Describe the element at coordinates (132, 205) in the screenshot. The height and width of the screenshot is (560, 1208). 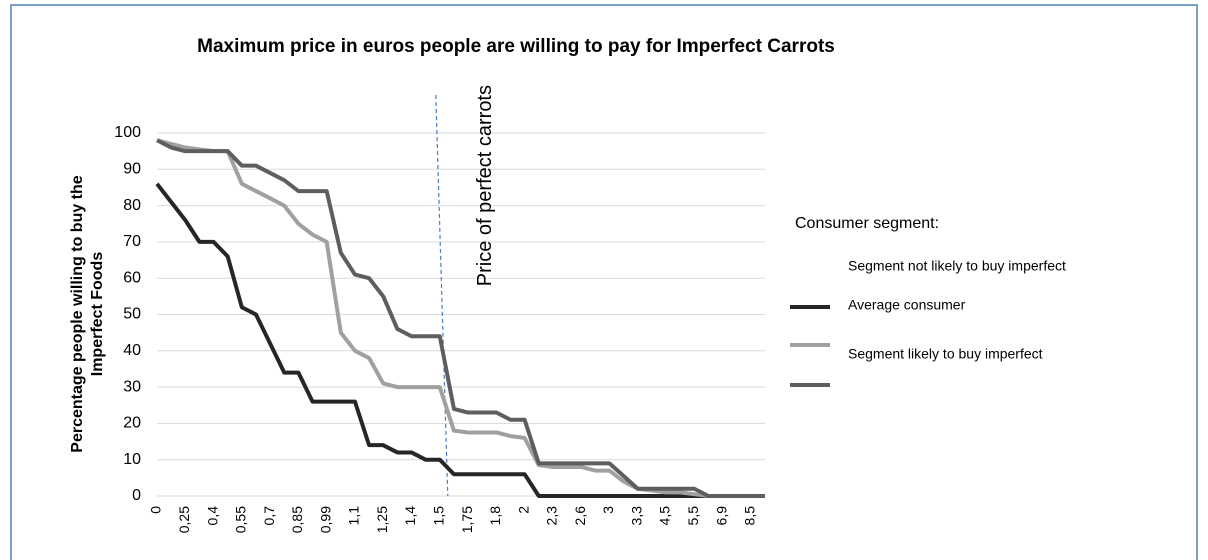
I see `y-tick-label: 80` at that location.